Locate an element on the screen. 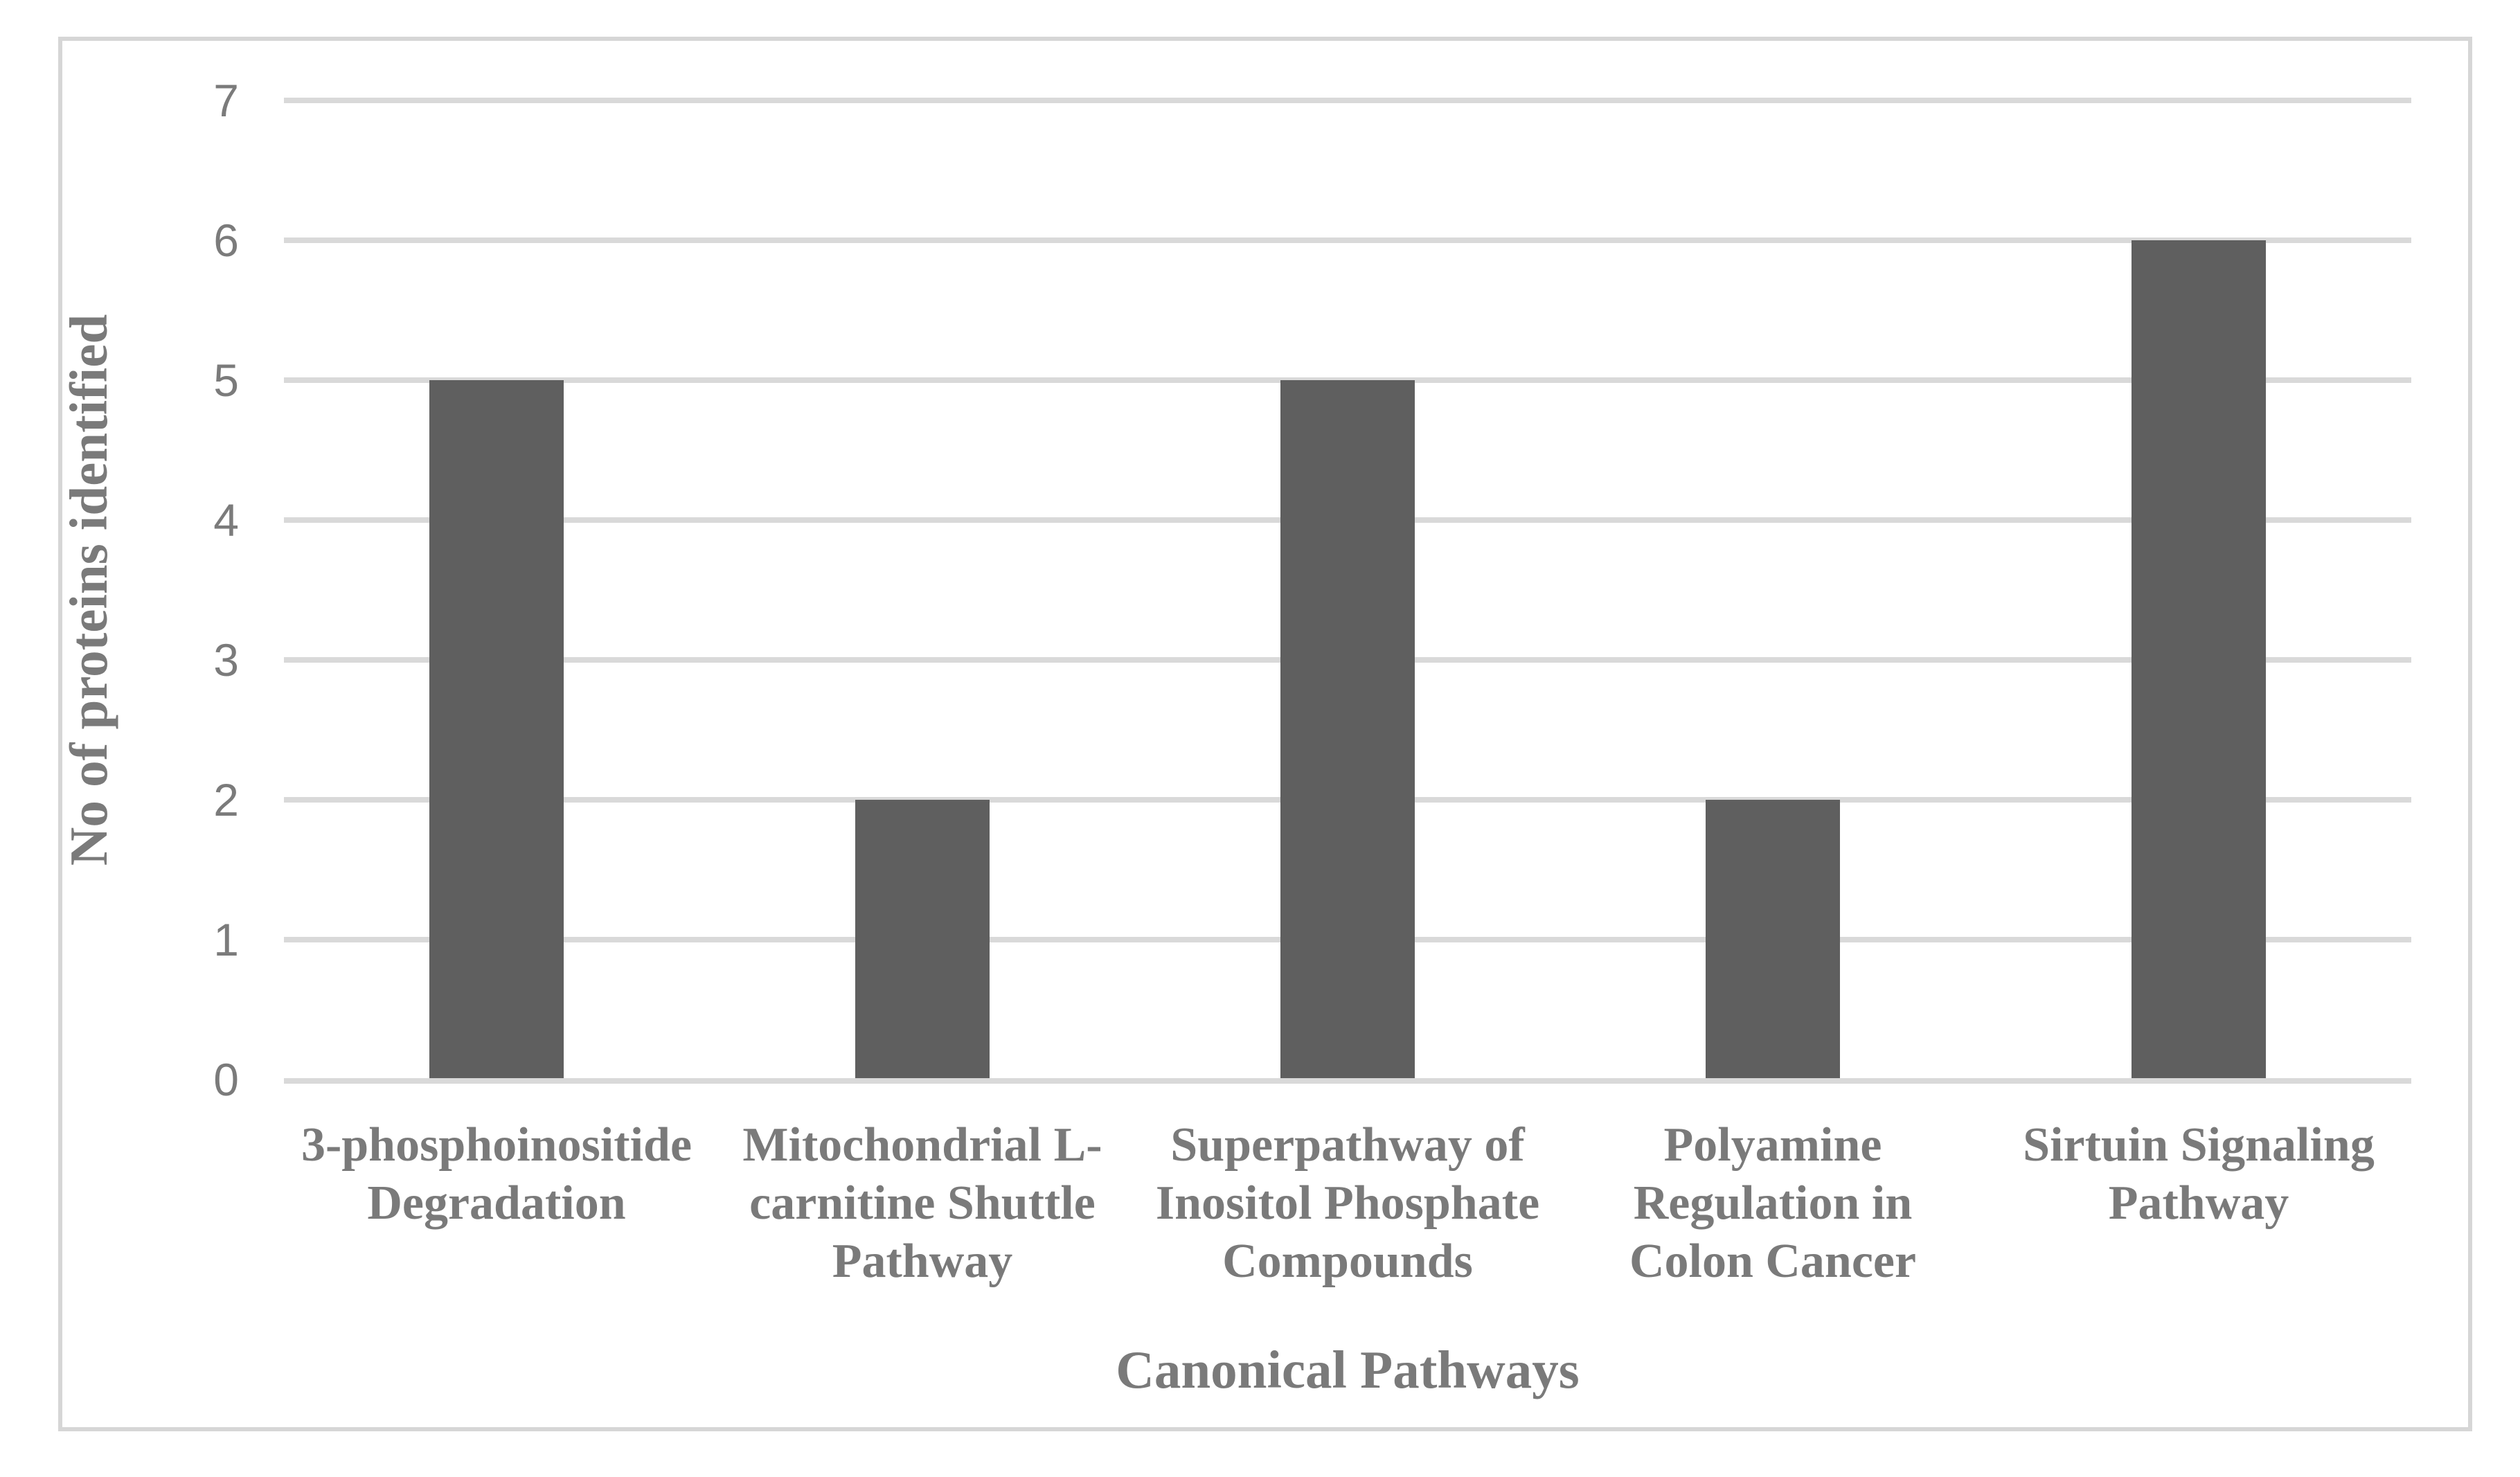 This screenshot has height=1477, width=2520. bar-category-label: 3-phosphoinositide Degradation is located at coordinates (496, 1174).